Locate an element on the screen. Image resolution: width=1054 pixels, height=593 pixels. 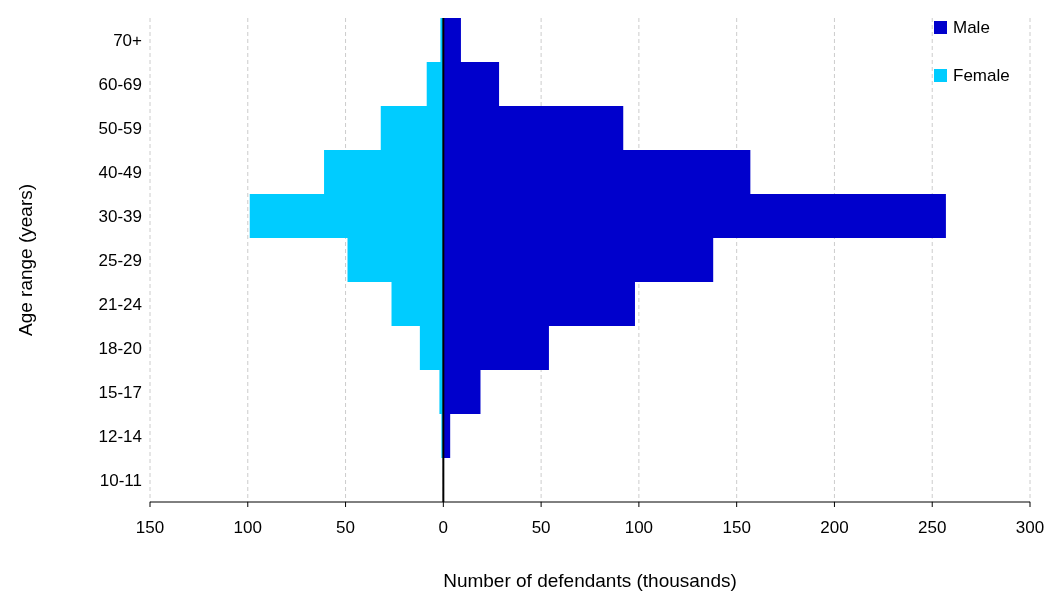
y-axis-title: Age range (years) is located at coordinates (25, 260).